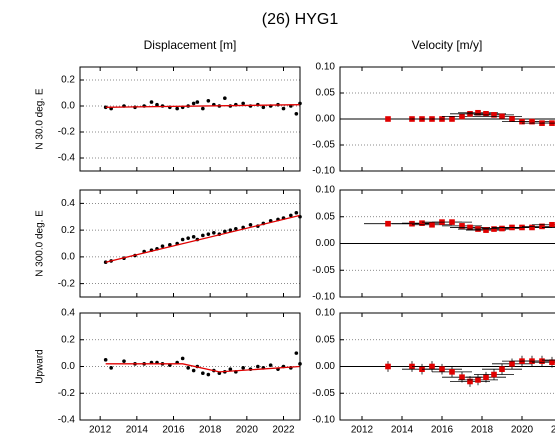 Image resolution: width=555 pixels, height=436 pixels. Describe the element at coordinates (283, 430) in the screenshot. I see `x-tick-label: 2022` at that location.